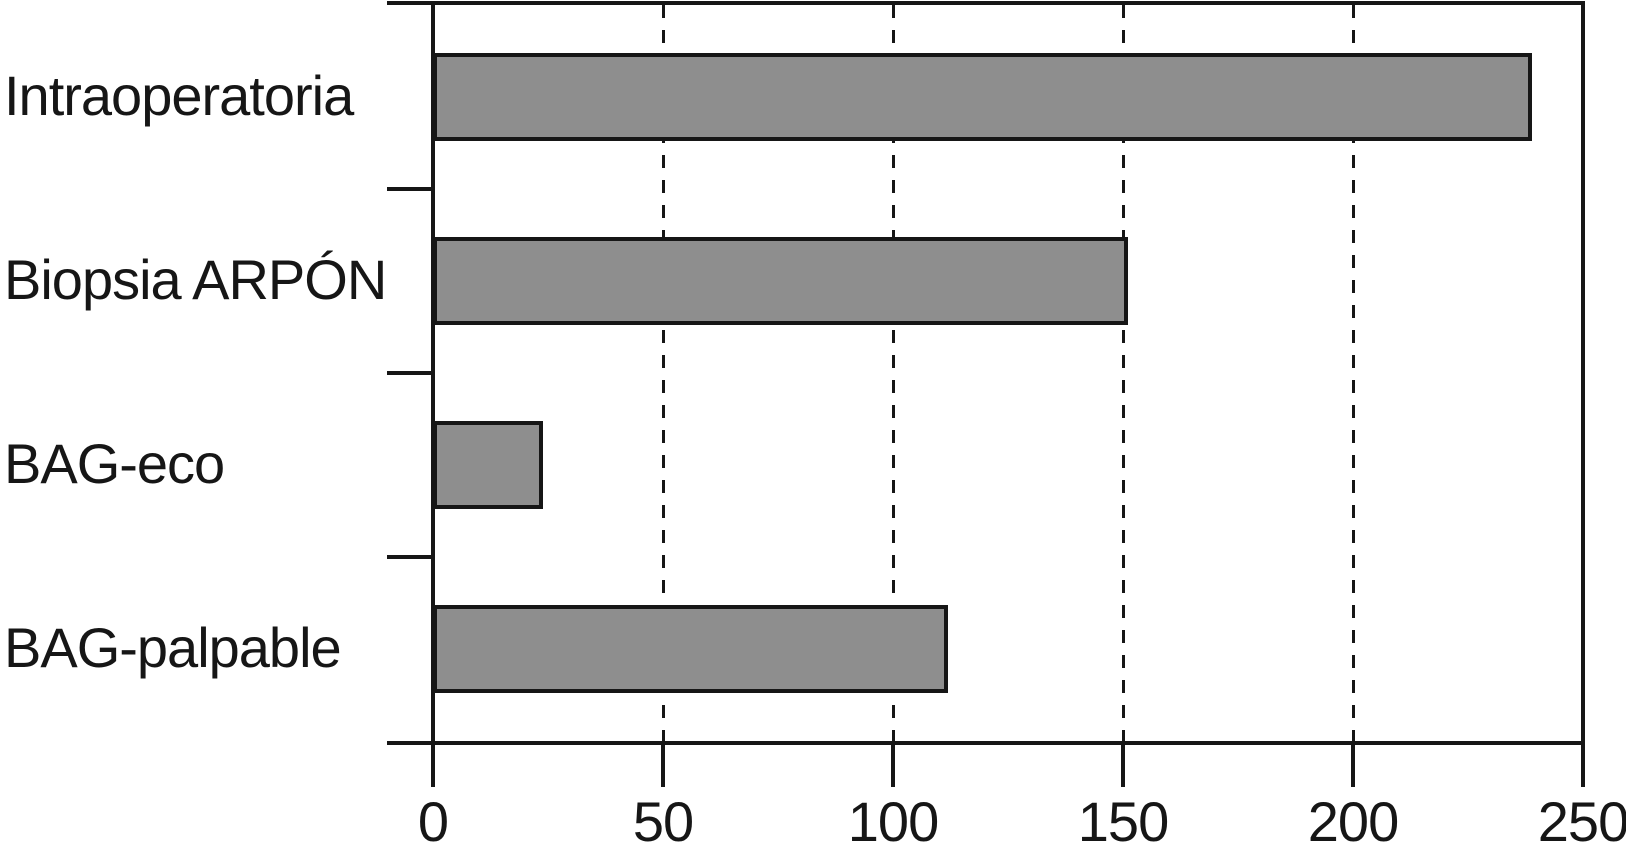  What do you see at coordinates (1581, 821) in the screenshot?
I see `x-axis-tick-label: 250` at bounding box center [1581, 821].